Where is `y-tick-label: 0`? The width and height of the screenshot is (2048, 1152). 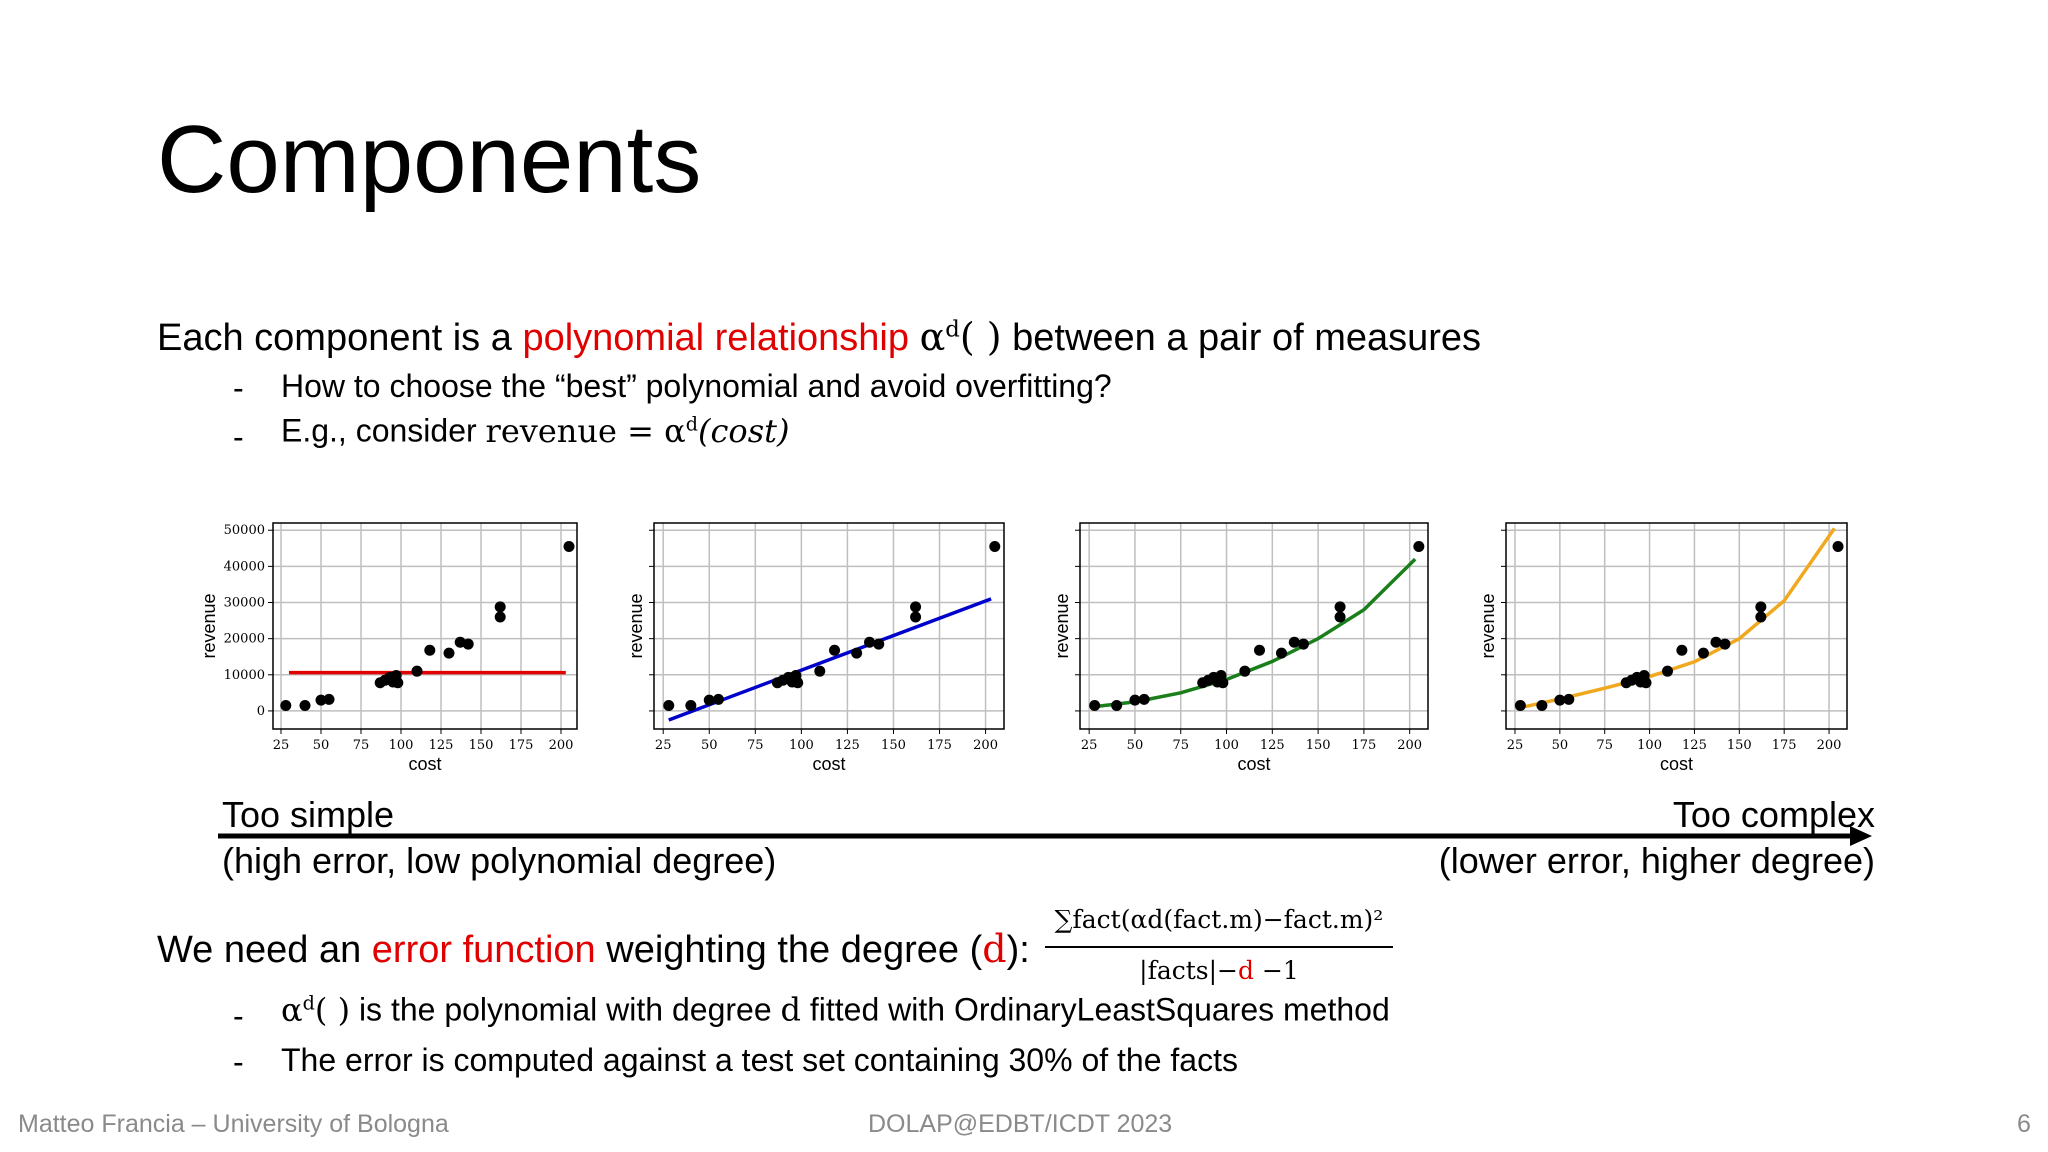 y-tick-label: 0 is located at coordinates (261, 711).